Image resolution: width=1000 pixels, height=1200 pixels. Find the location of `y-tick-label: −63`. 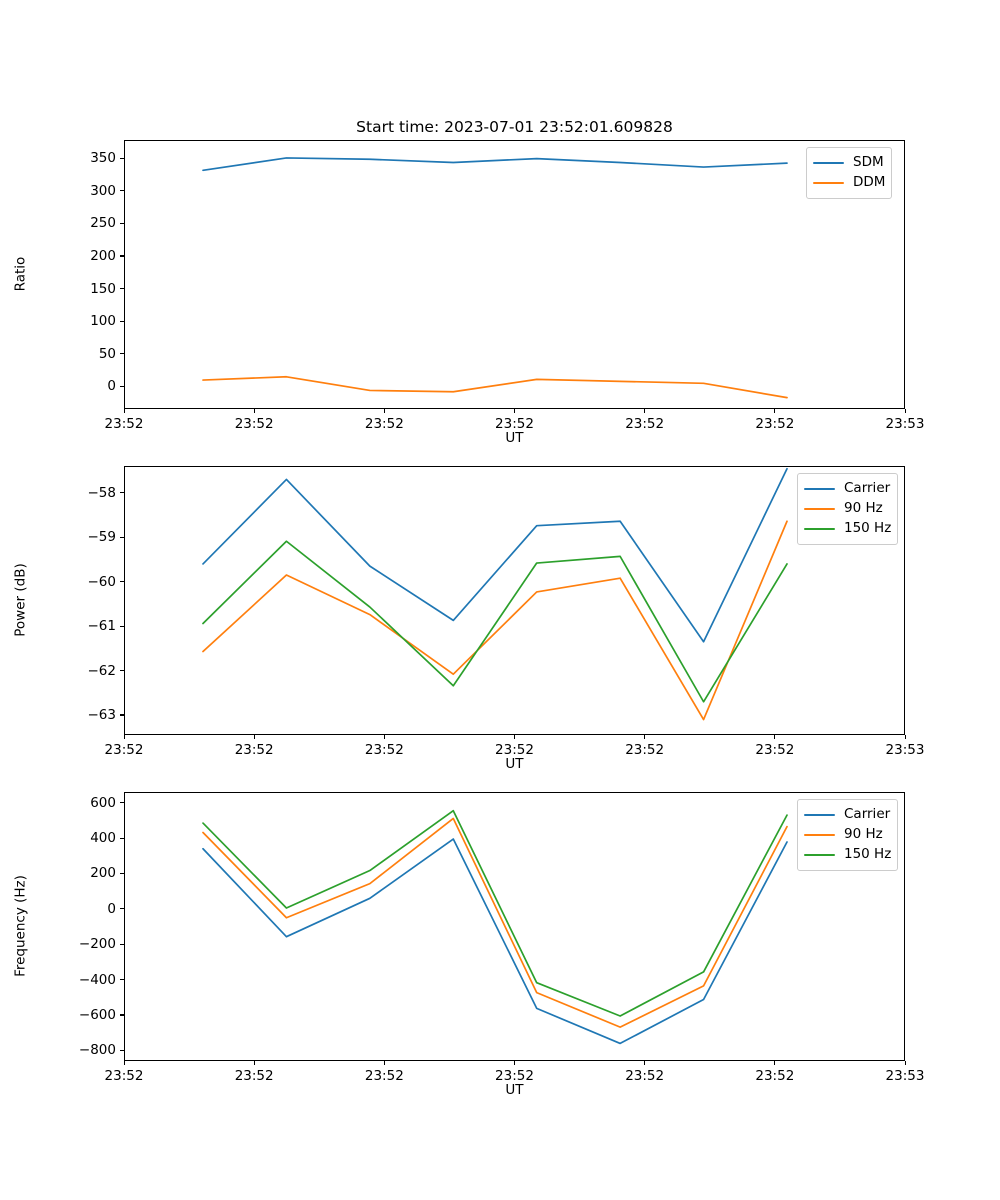

y-tick-label: −63 is located at coordinates (102, 714).